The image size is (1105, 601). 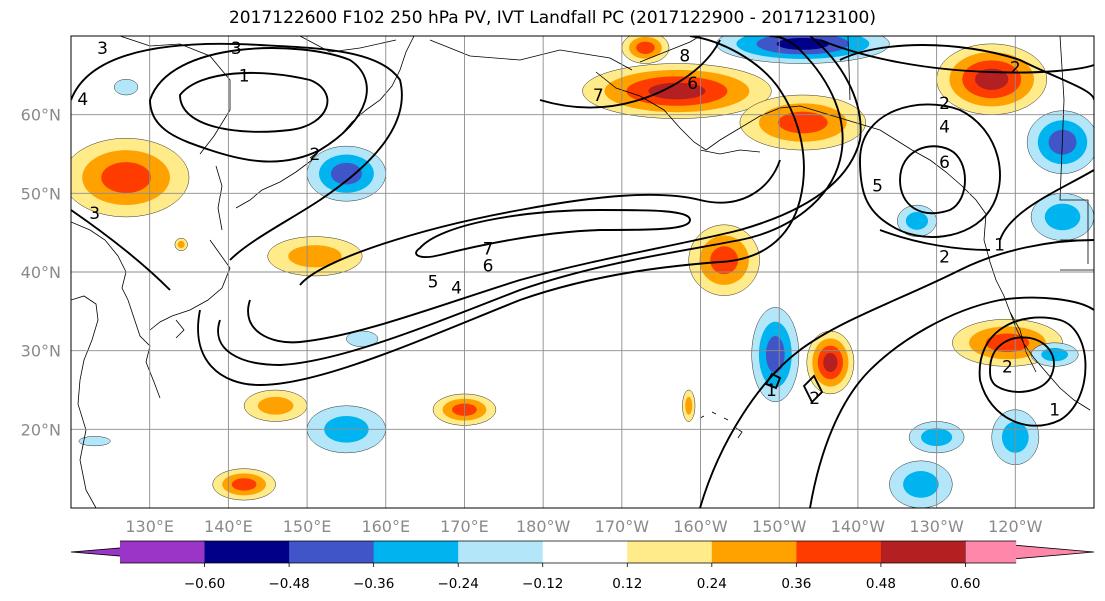 What do you see at coordinates (684, 57) in the screenshot?
I see `pv-contour-label: 8` at bounding box center [684, 57].